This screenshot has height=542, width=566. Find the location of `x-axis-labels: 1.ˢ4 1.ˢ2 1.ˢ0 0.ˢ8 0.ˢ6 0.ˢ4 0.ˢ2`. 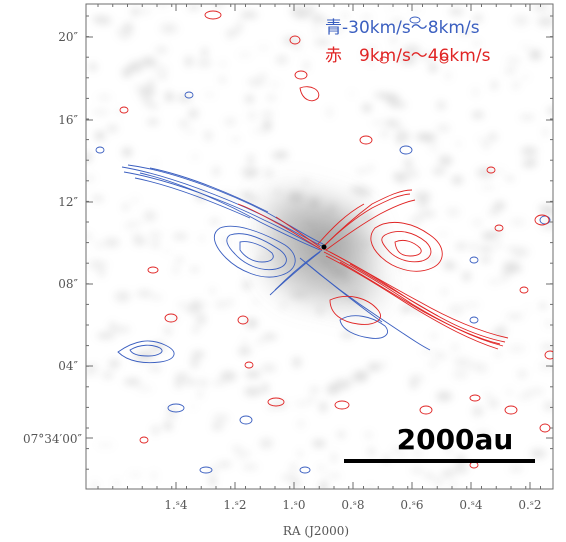

x-axis-labels: 1.ˢ4 1.ˢ2 1.ˢ0 0.ˢ8 0.ˢ6 0.ˢ4 0.ˢ2 is located at coordinates (352, 505).